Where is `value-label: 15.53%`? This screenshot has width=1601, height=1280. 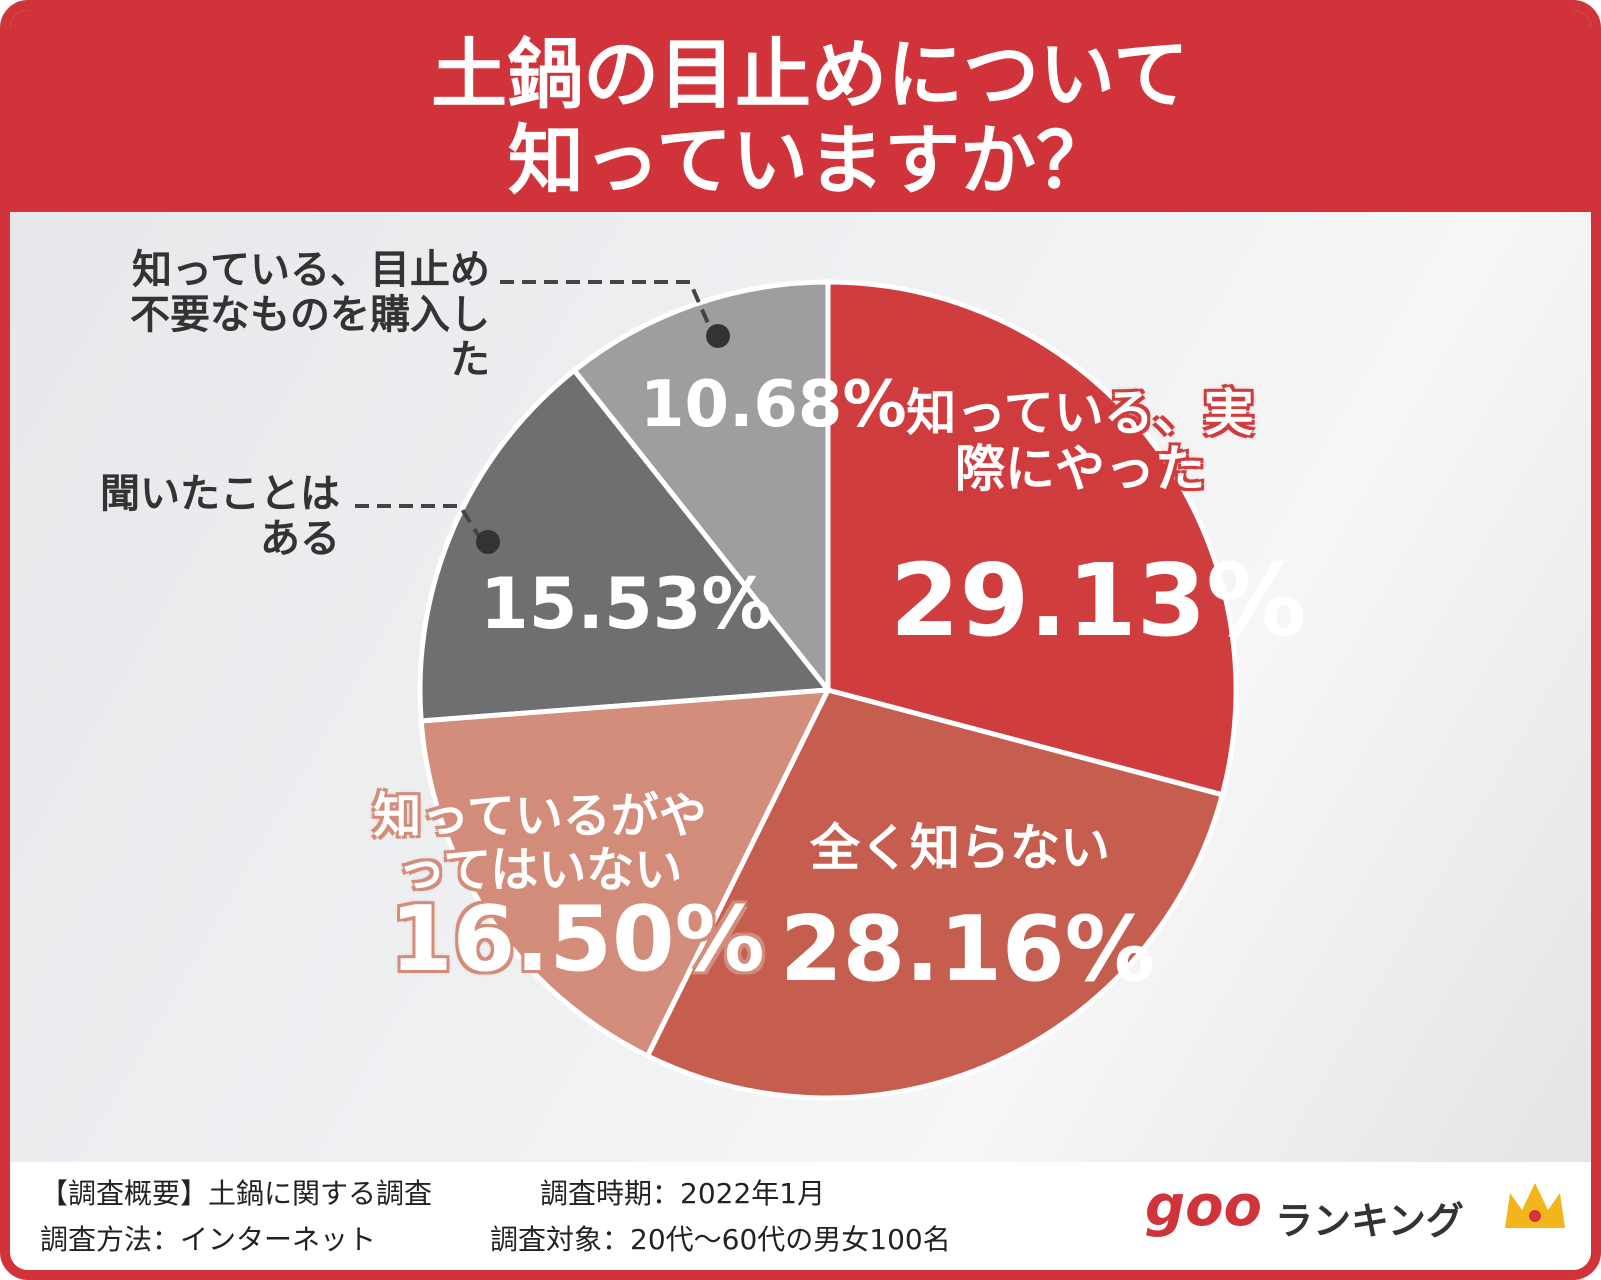 value-label: 15.53% is located at coordinates (626, 604).